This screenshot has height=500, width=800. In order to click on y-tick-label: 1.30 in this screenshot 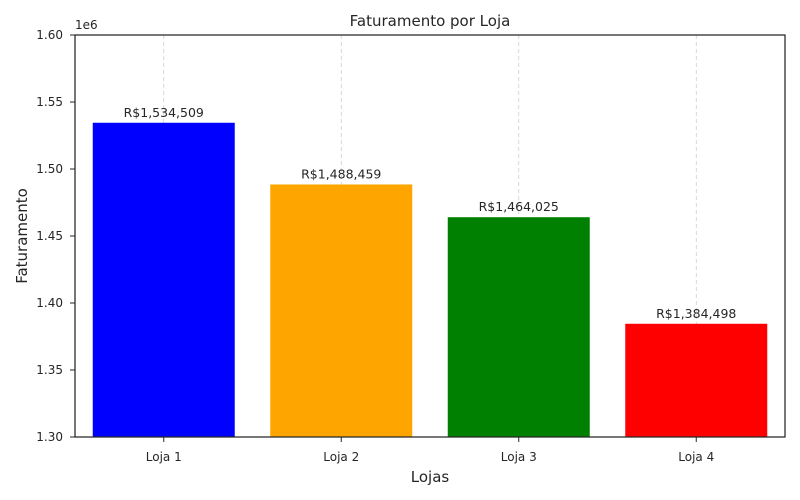, I will do `click(49, 437)`.